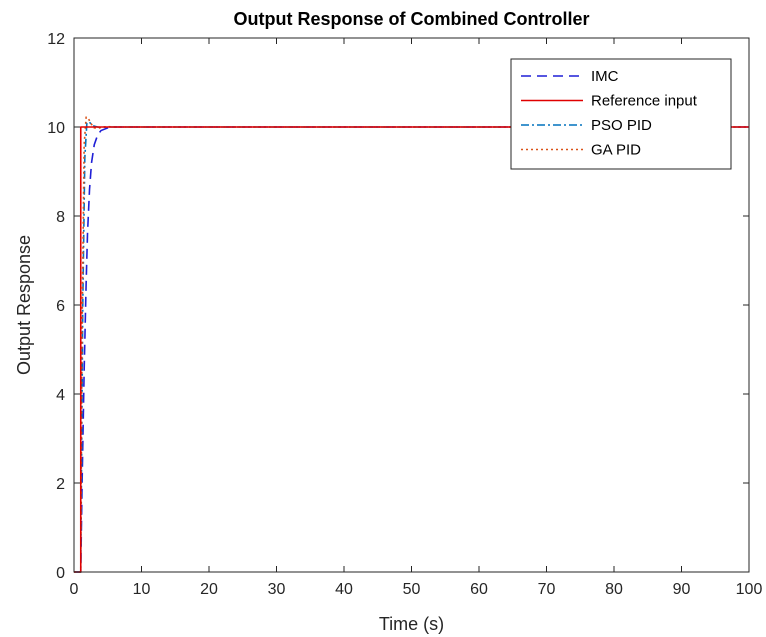  What do you see at coordinates (749, 589) in the screenshot?
I see `x-tick-label: 100` at bounding box center [749, 589].